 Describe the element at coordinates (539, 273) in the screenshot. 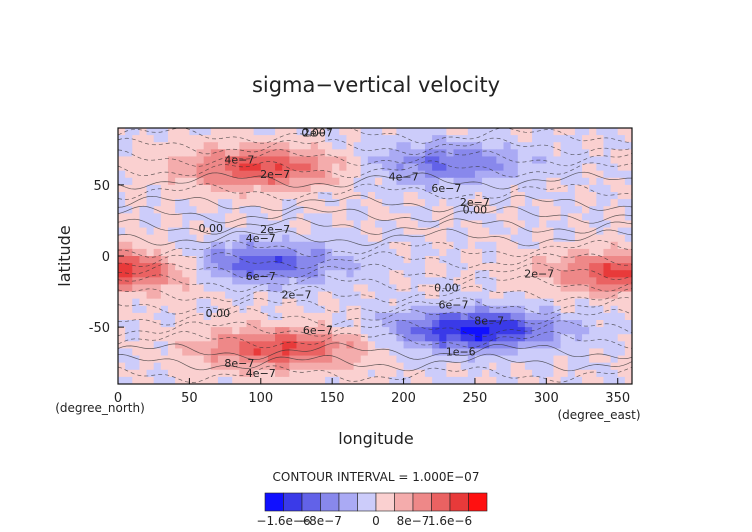

I see `contour-label: 2e−7` at that location.